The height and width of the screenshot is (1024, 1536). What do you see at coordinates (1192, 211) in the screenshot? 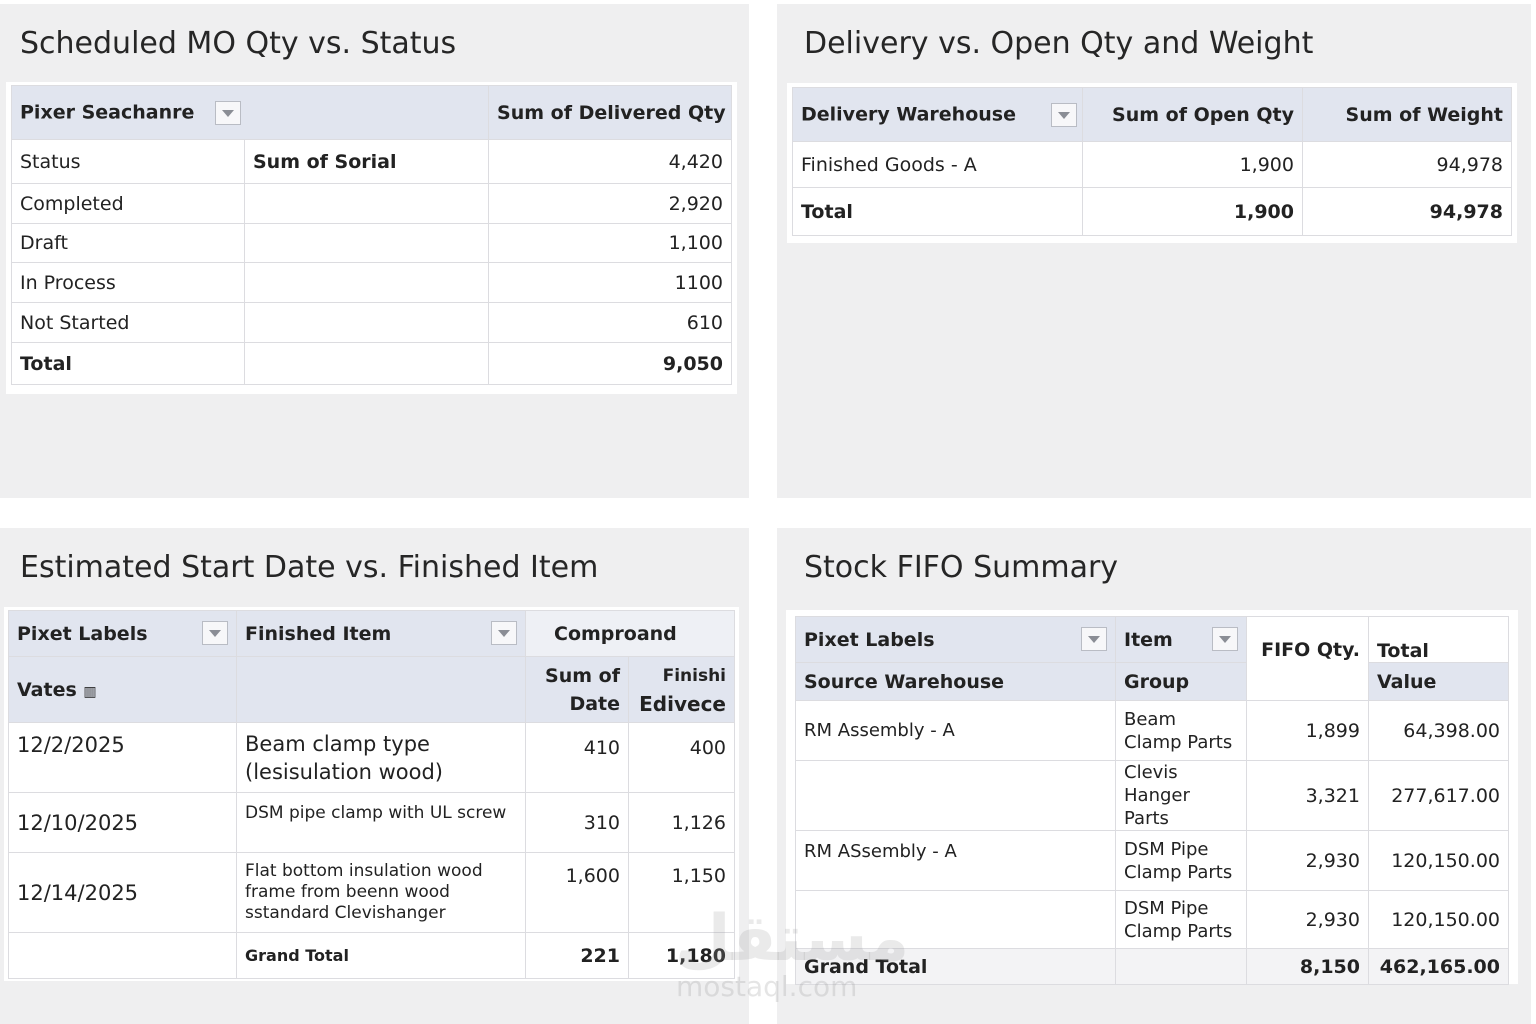
I see `total-open-qty: 1,900` at bounding box center [1192, 211].